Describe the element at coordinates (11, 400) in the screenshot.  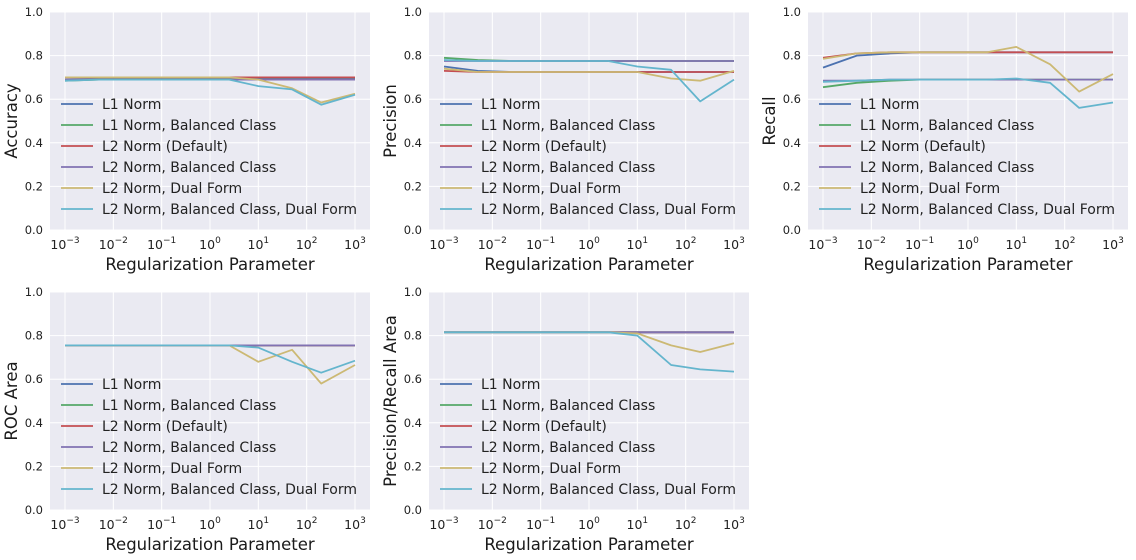
I see `y-axis-label: ROC Area` at that location.